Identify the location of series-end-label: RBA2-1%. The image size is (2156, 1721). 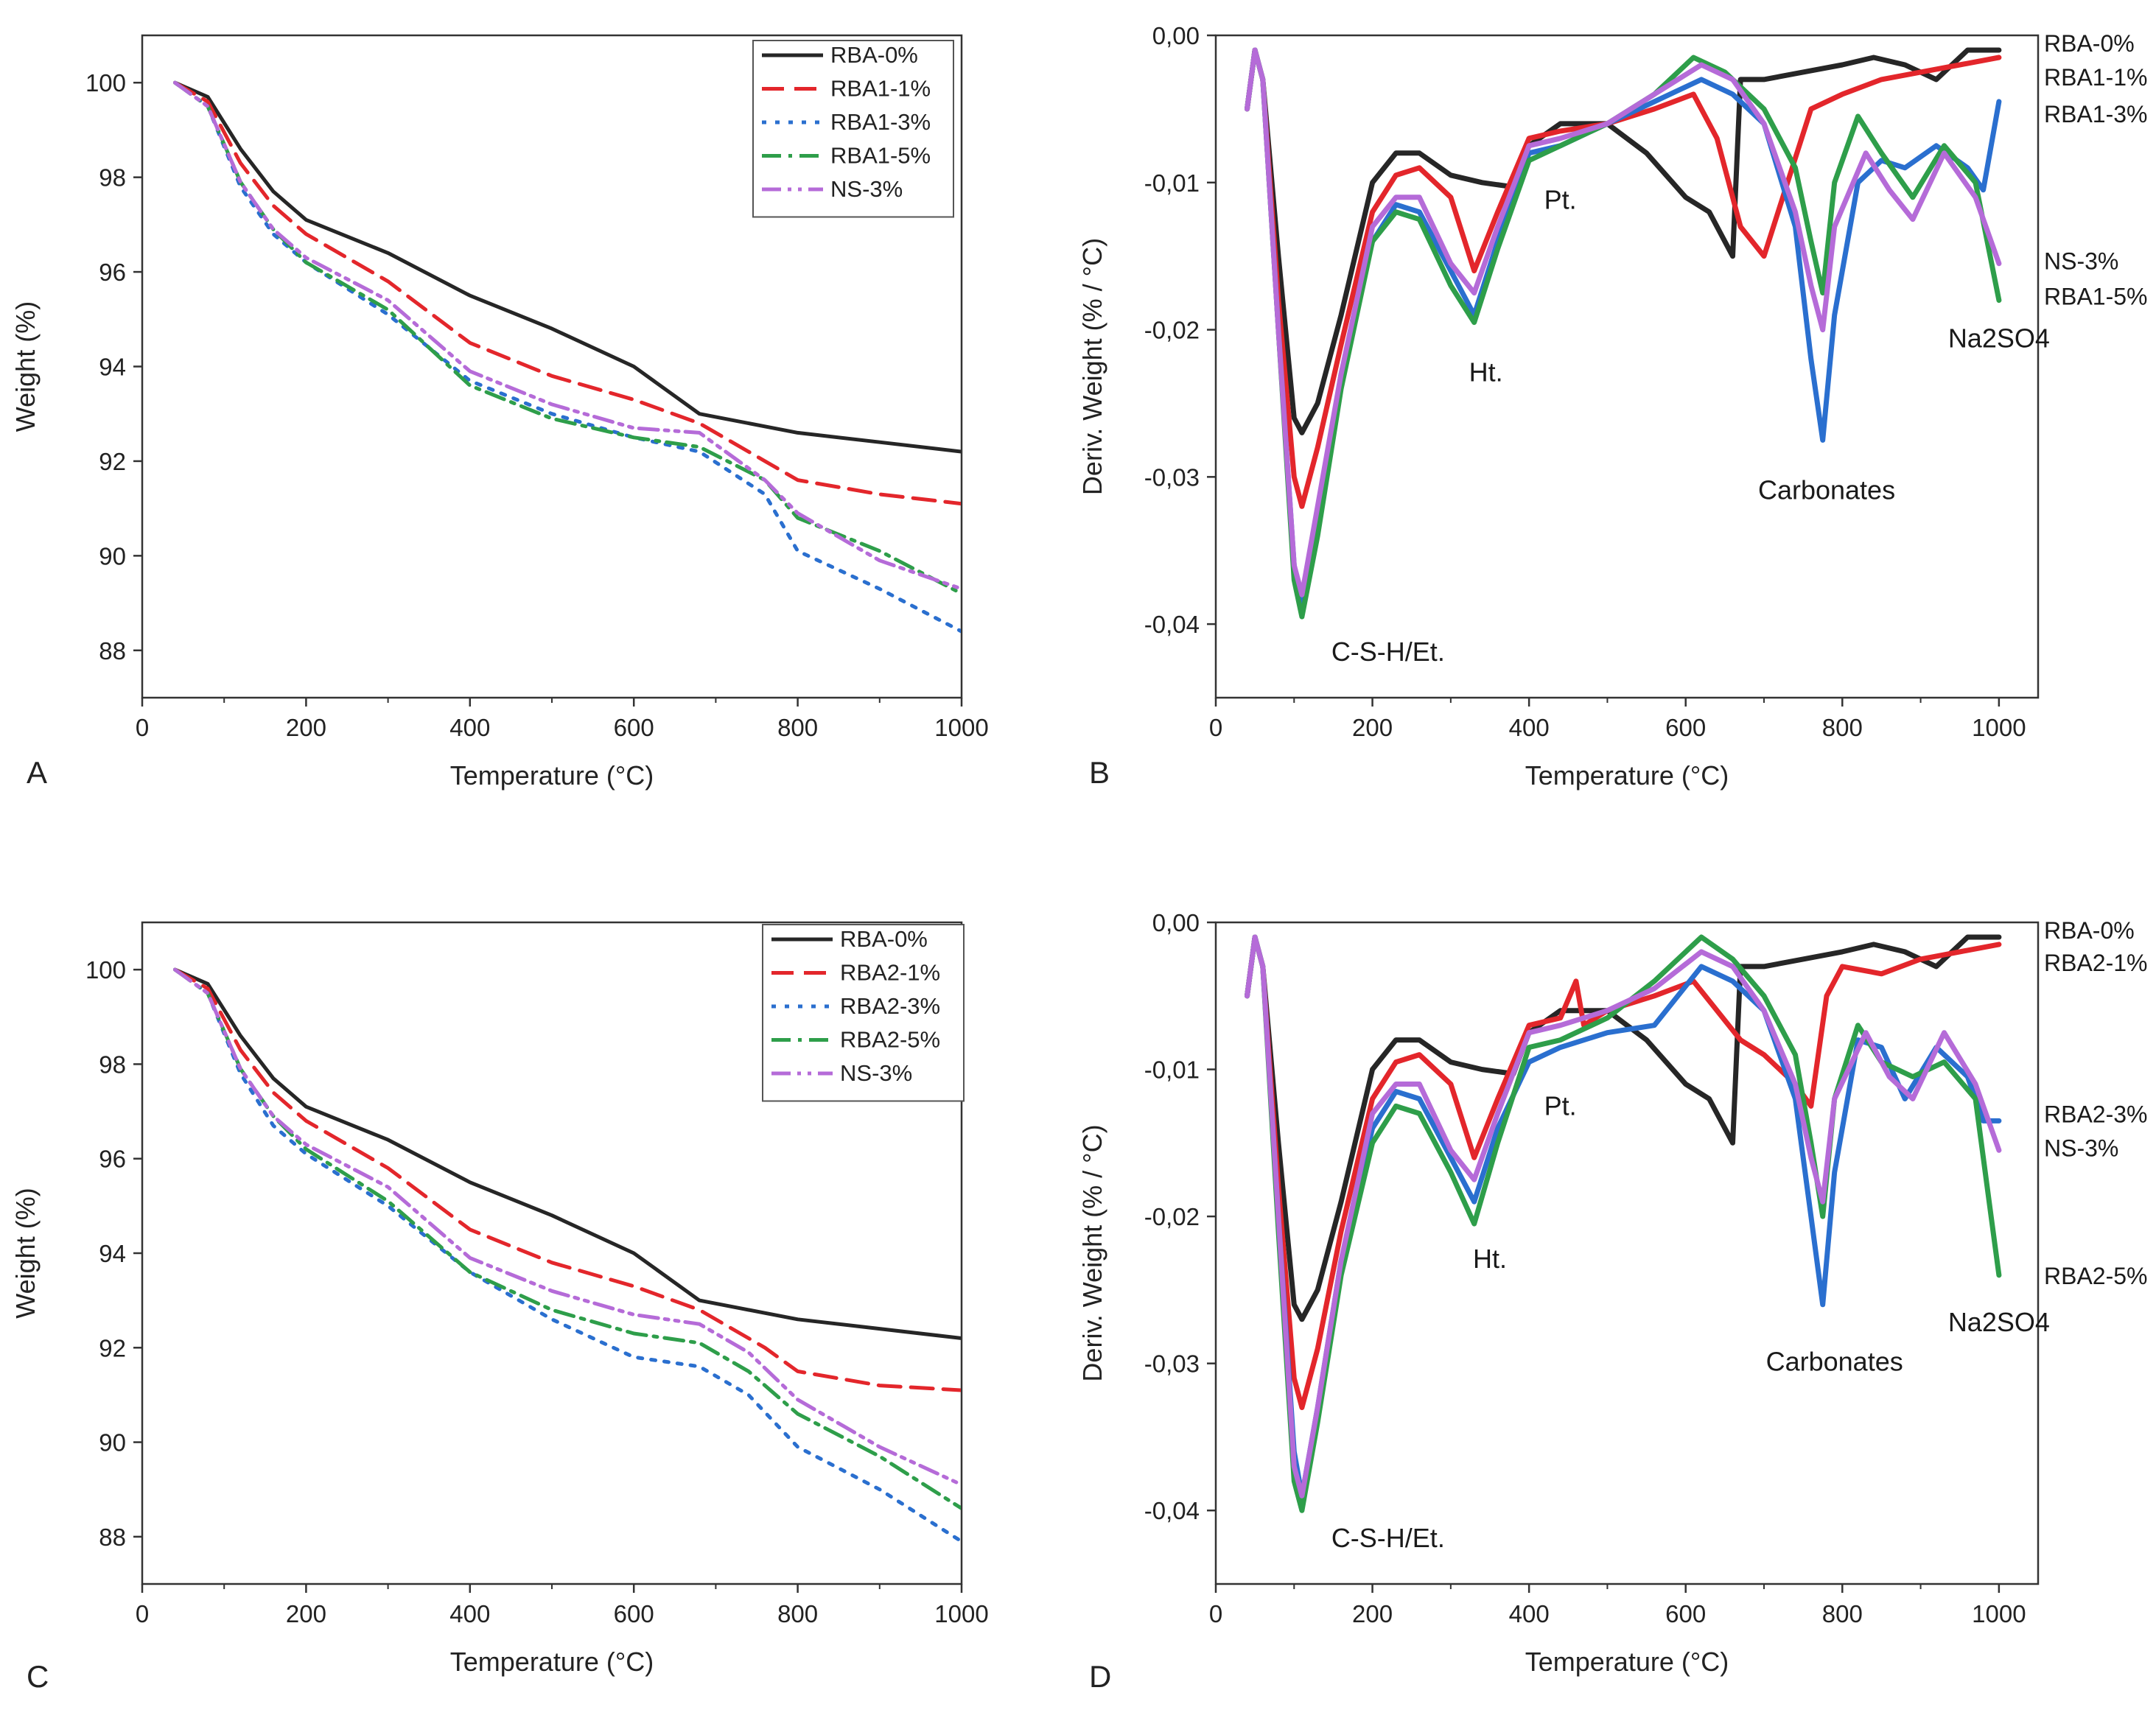
(2096, 963).